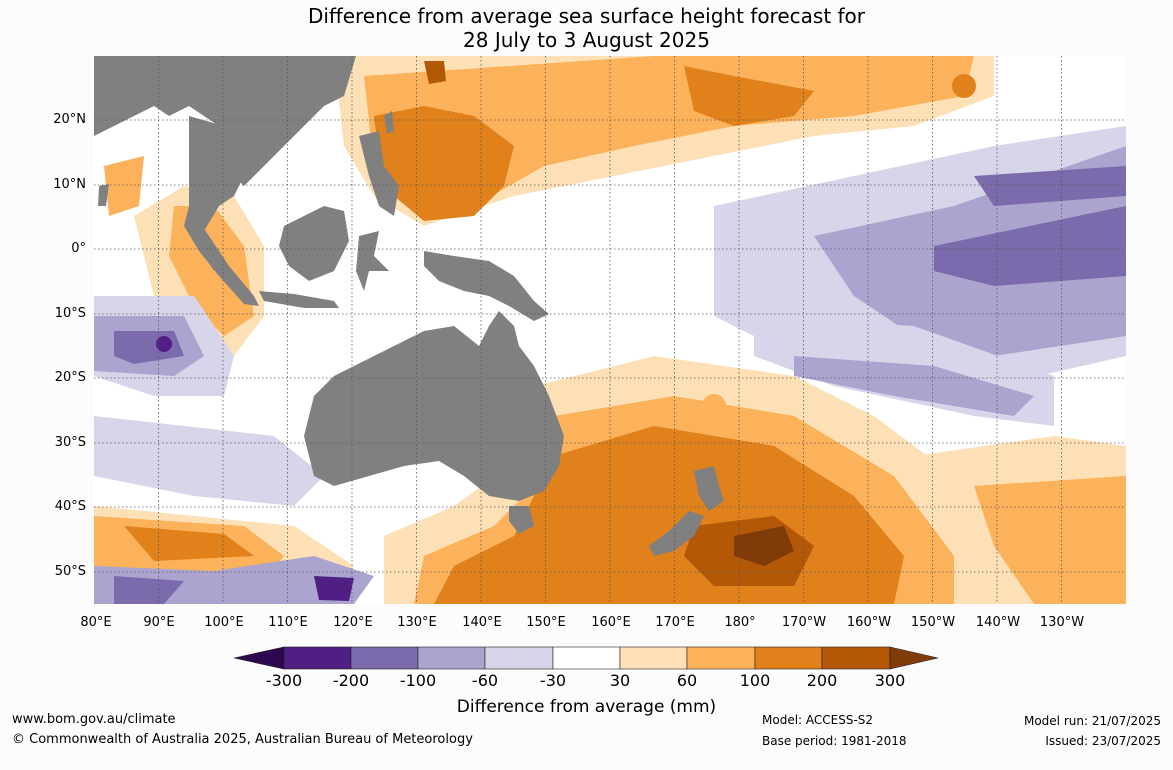 This screenshot has width=1173, height=770. Describe the element at coordinates (285, 130) in the screenshot. I see `hainan-land` at that location.